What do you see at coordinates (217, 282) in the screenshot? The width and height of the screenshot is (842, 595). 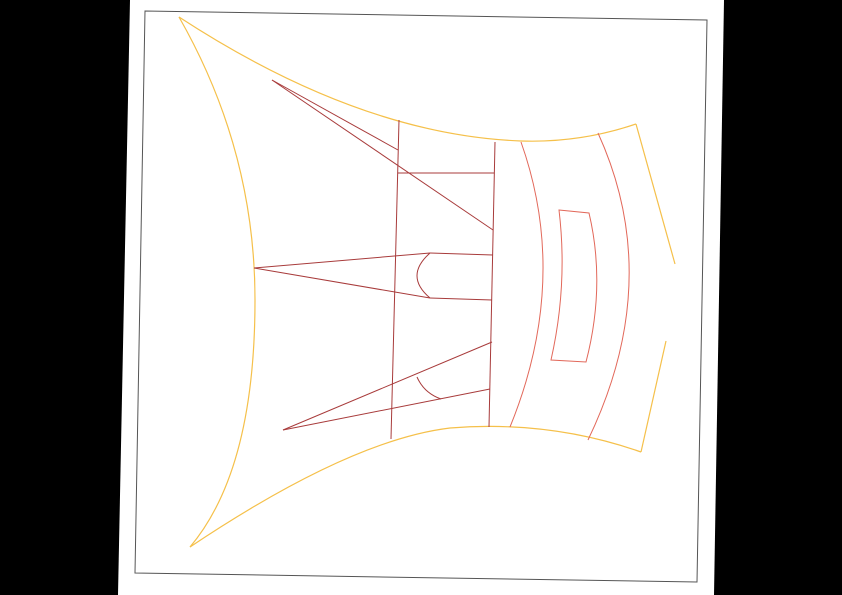 I see `outer-left-curve` at bounding box center [217, 282].